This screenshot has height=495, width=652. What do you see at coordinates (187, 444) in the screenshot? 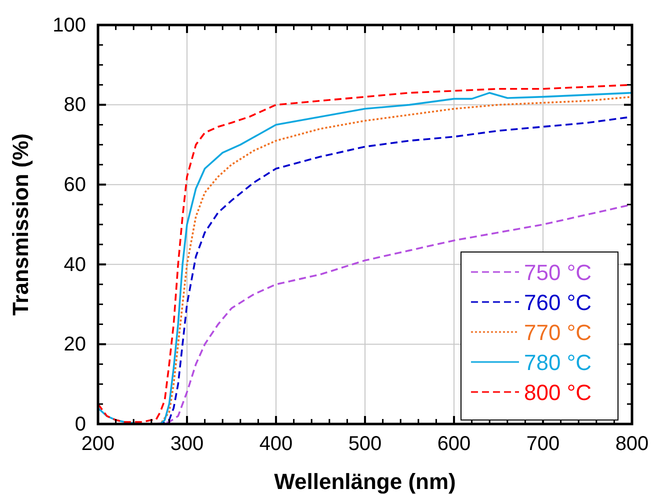
I see `x-tick-label: 300` at bounding box center [187, 444].